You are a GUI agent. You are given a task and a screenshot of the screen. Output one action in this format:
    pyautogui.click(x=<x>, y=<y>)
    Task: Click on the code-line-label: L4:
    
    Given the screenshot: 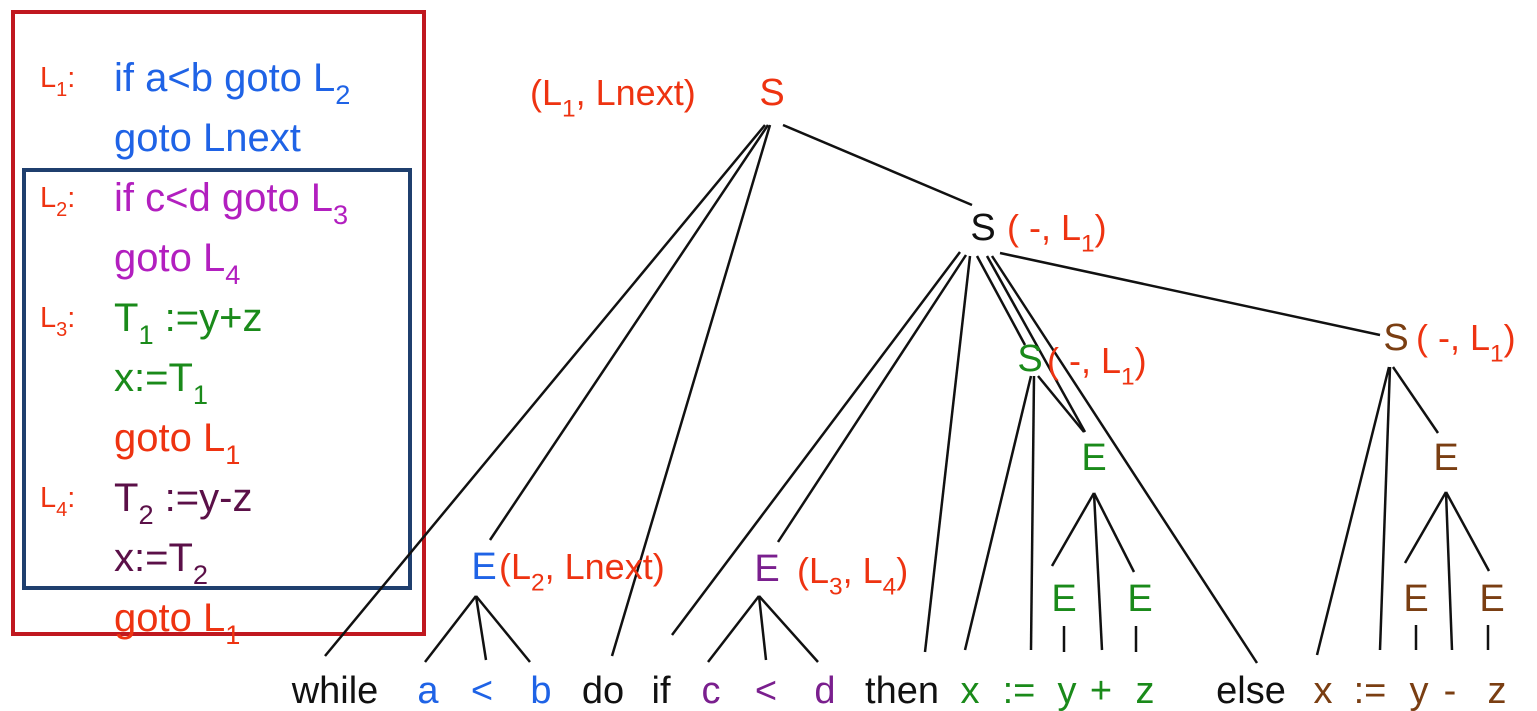 What is the action you would take?
    pyautogui.click(x=57, y=501)
    